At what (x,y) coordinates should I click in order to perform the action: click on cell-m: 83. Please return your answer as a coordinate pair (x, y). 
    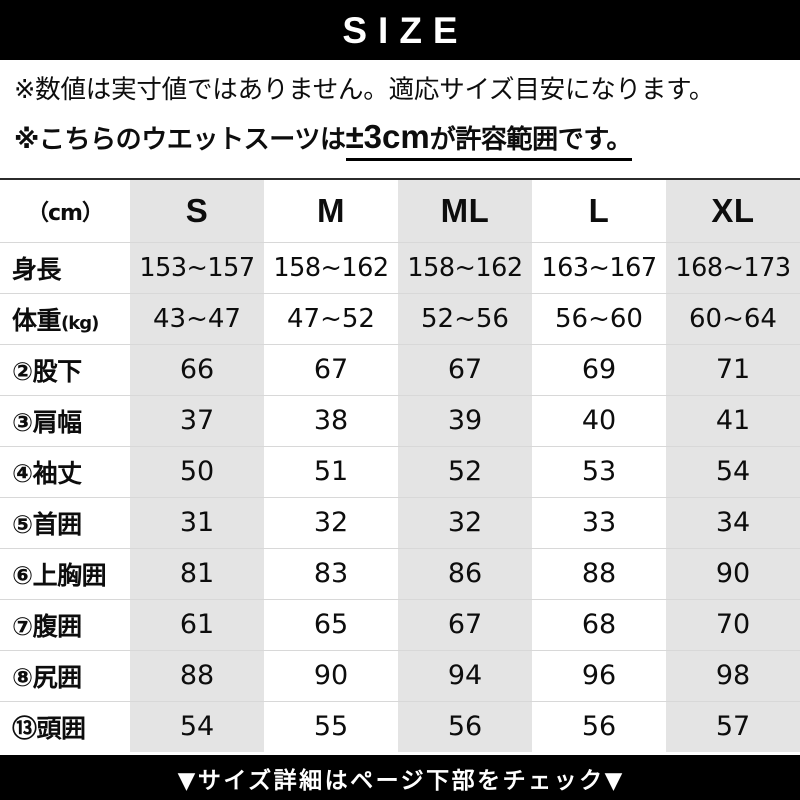
    Looking at the image, I should click on (331, 574).